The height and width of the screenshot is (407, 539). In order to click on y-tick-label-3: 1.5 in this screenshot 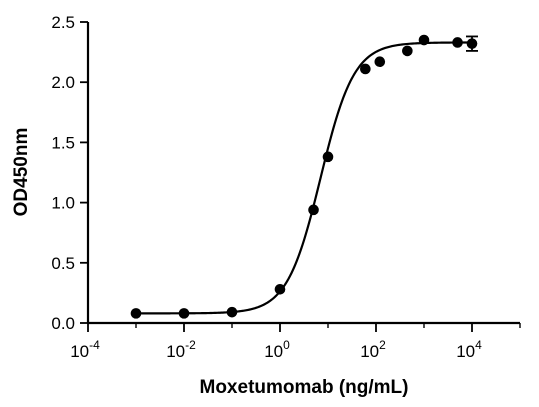, I will do `click(63, 142)`.